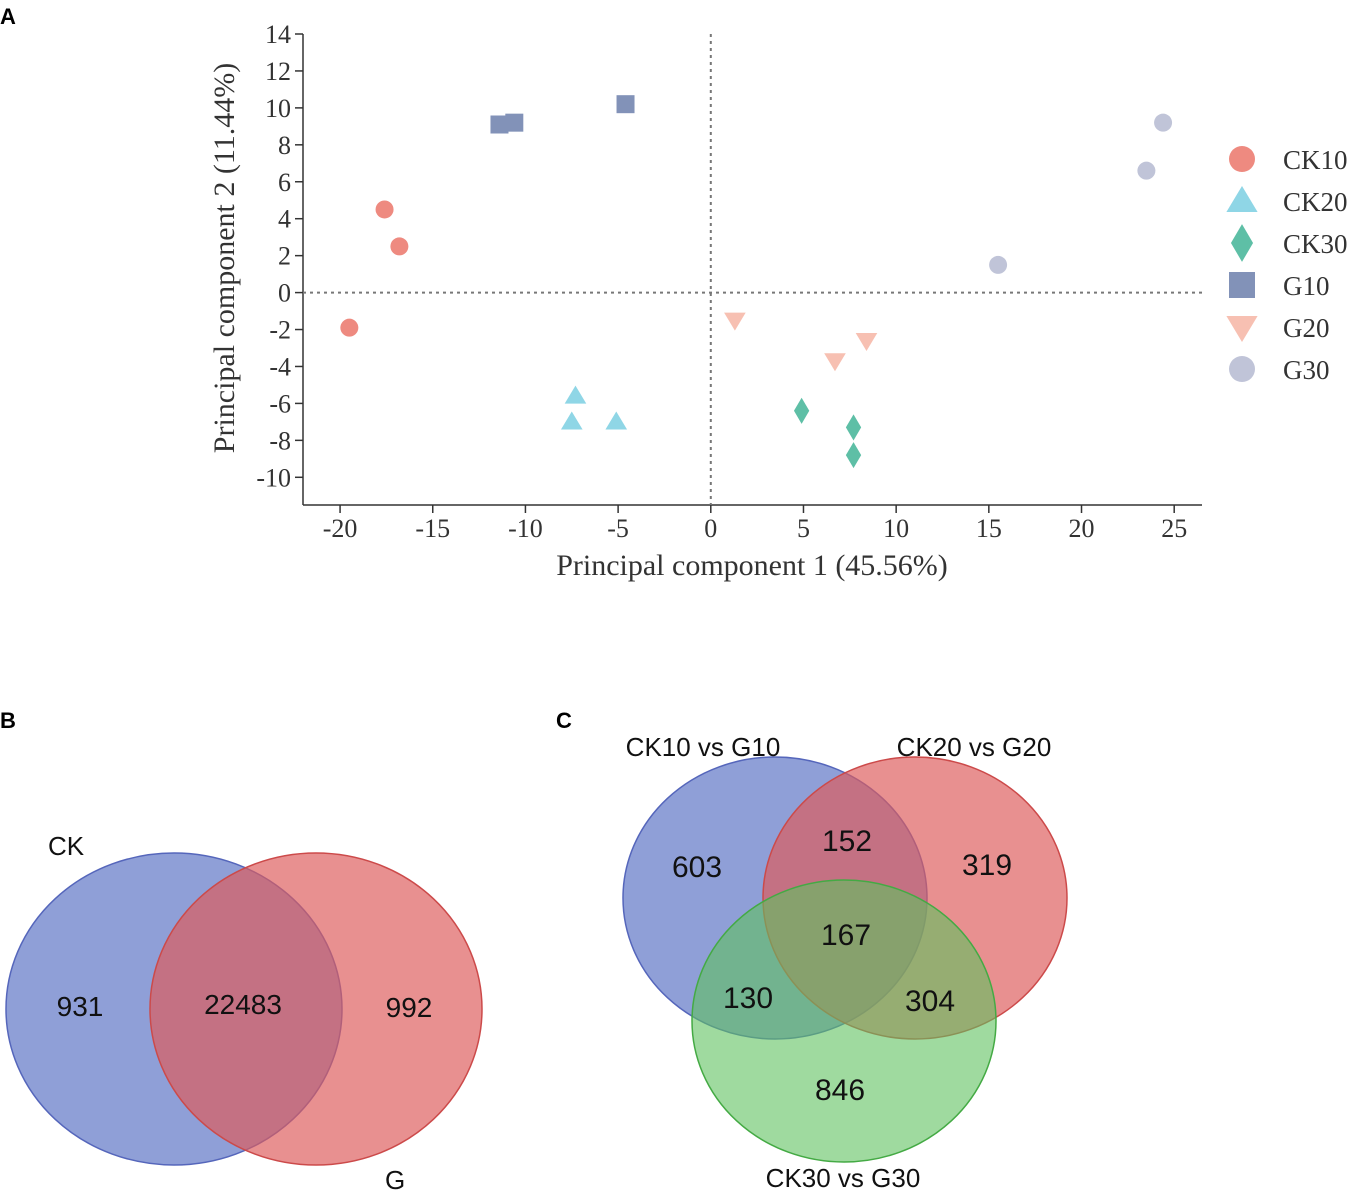 The height and width of the screenshot is (1193, 1358). I want to click on venn-region-both: 22483, so click(243, 1004).